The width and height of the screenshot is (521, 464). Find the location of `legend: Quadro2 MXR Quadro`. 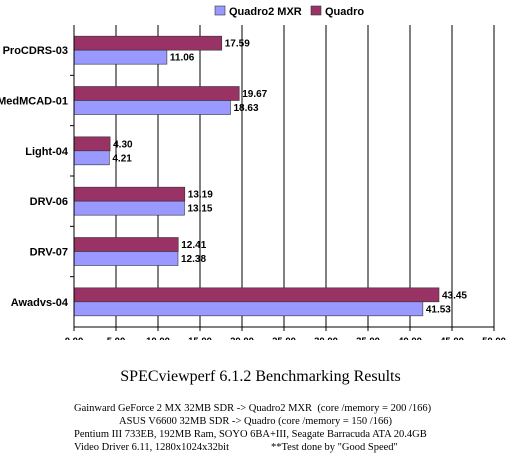

legend: Quadro2 MXR Quadro is located at coordinates (289, 11).